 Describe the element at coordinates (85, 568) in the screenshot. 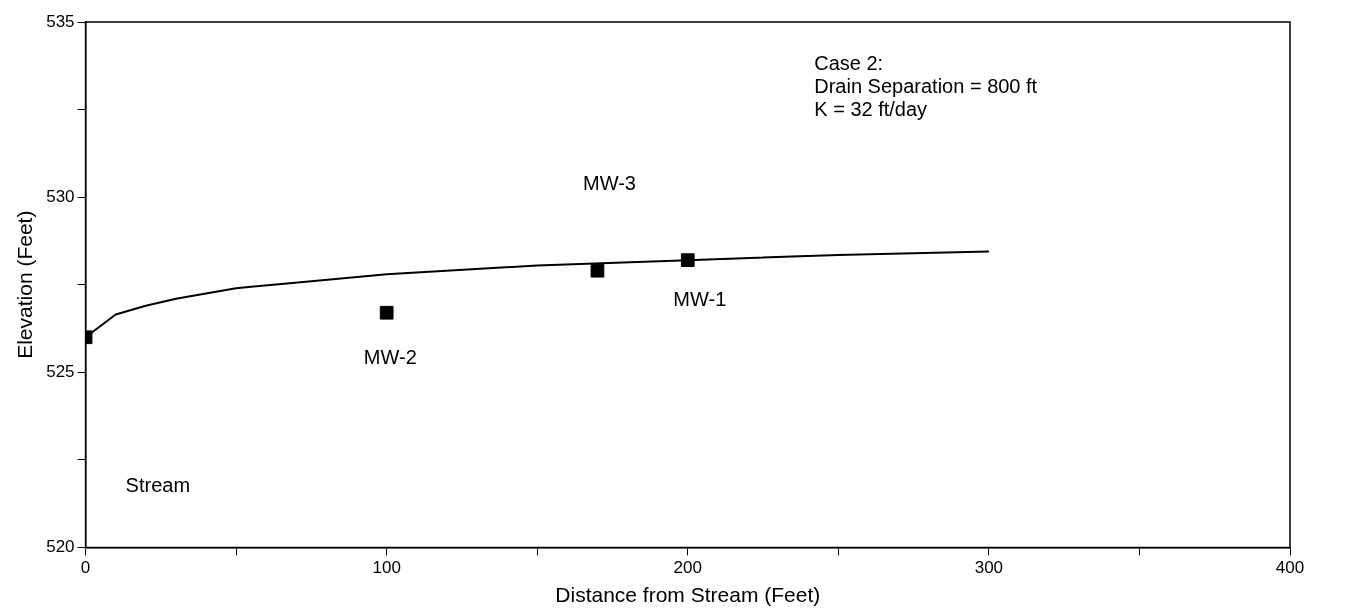

I see `x-tick-label: 0` at that location.